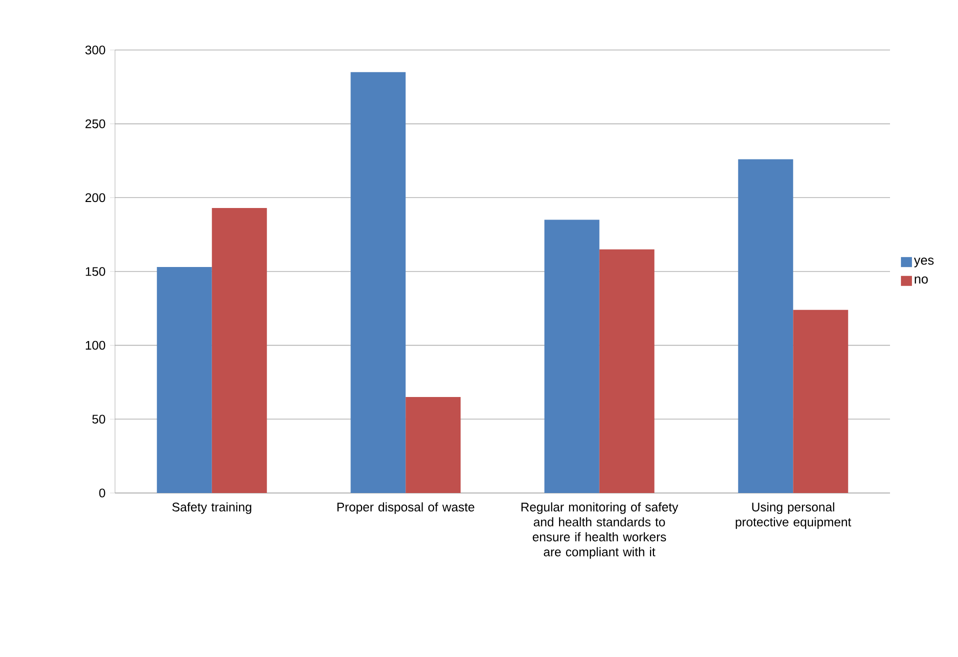  Describe the element at coordinates (599, 530) in the screenshot. I see `x-tick-label: Regular monitoring of safety and health standards to ensure if health workers are compliant with it` at that location.